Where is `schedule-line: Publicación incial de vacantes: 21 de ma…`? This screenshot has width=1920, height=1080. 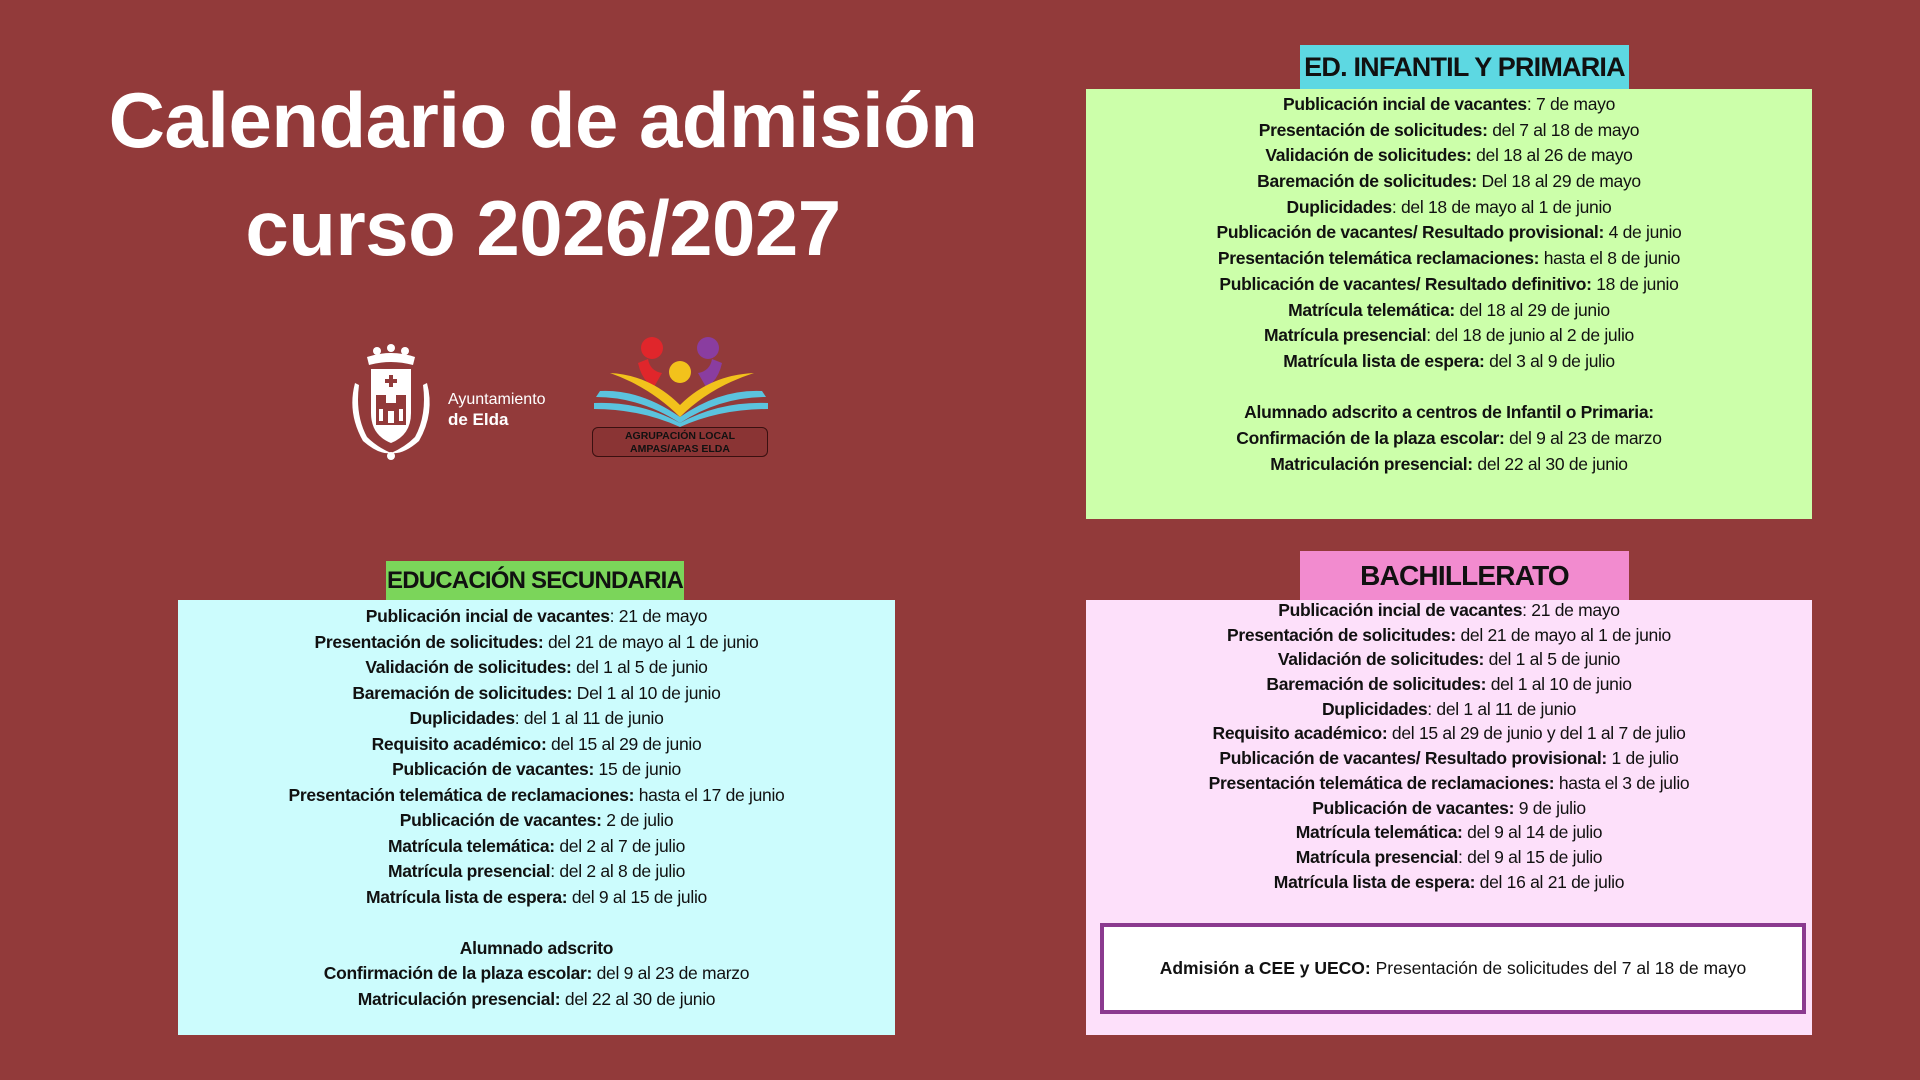 schedule-line: Publicación incial de vacantes: 21 de ma… is located at coordinates (536, 617).